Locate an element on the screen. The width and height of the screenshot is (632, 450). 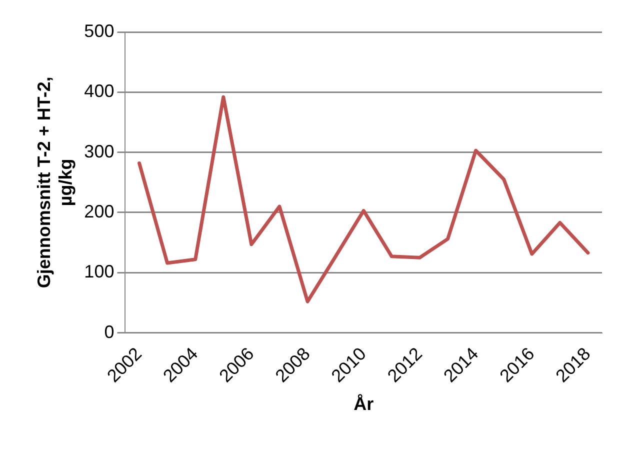
x-axis-title: År is located at coordinates (364, 404).